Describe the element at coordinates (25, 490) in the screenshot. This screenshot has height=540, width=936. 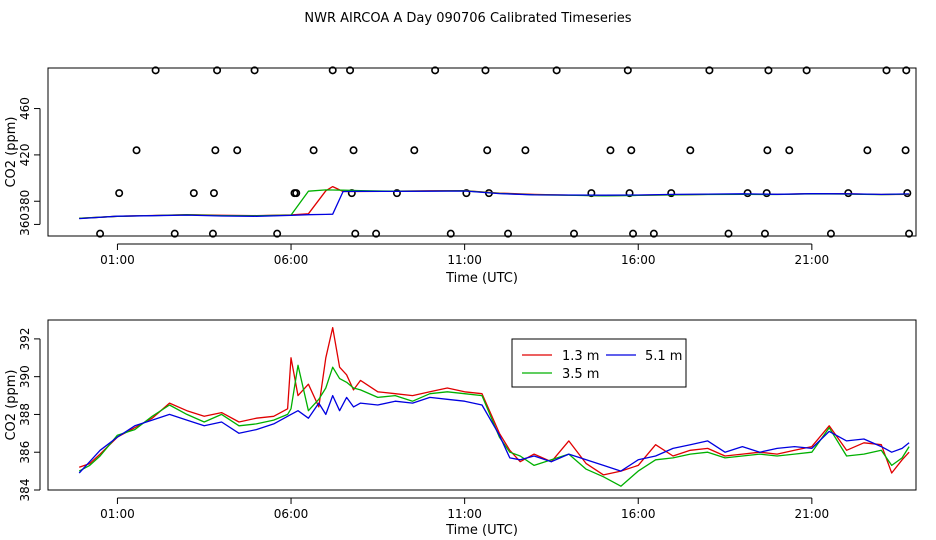
I see `y-tick-label: 384` at that location.